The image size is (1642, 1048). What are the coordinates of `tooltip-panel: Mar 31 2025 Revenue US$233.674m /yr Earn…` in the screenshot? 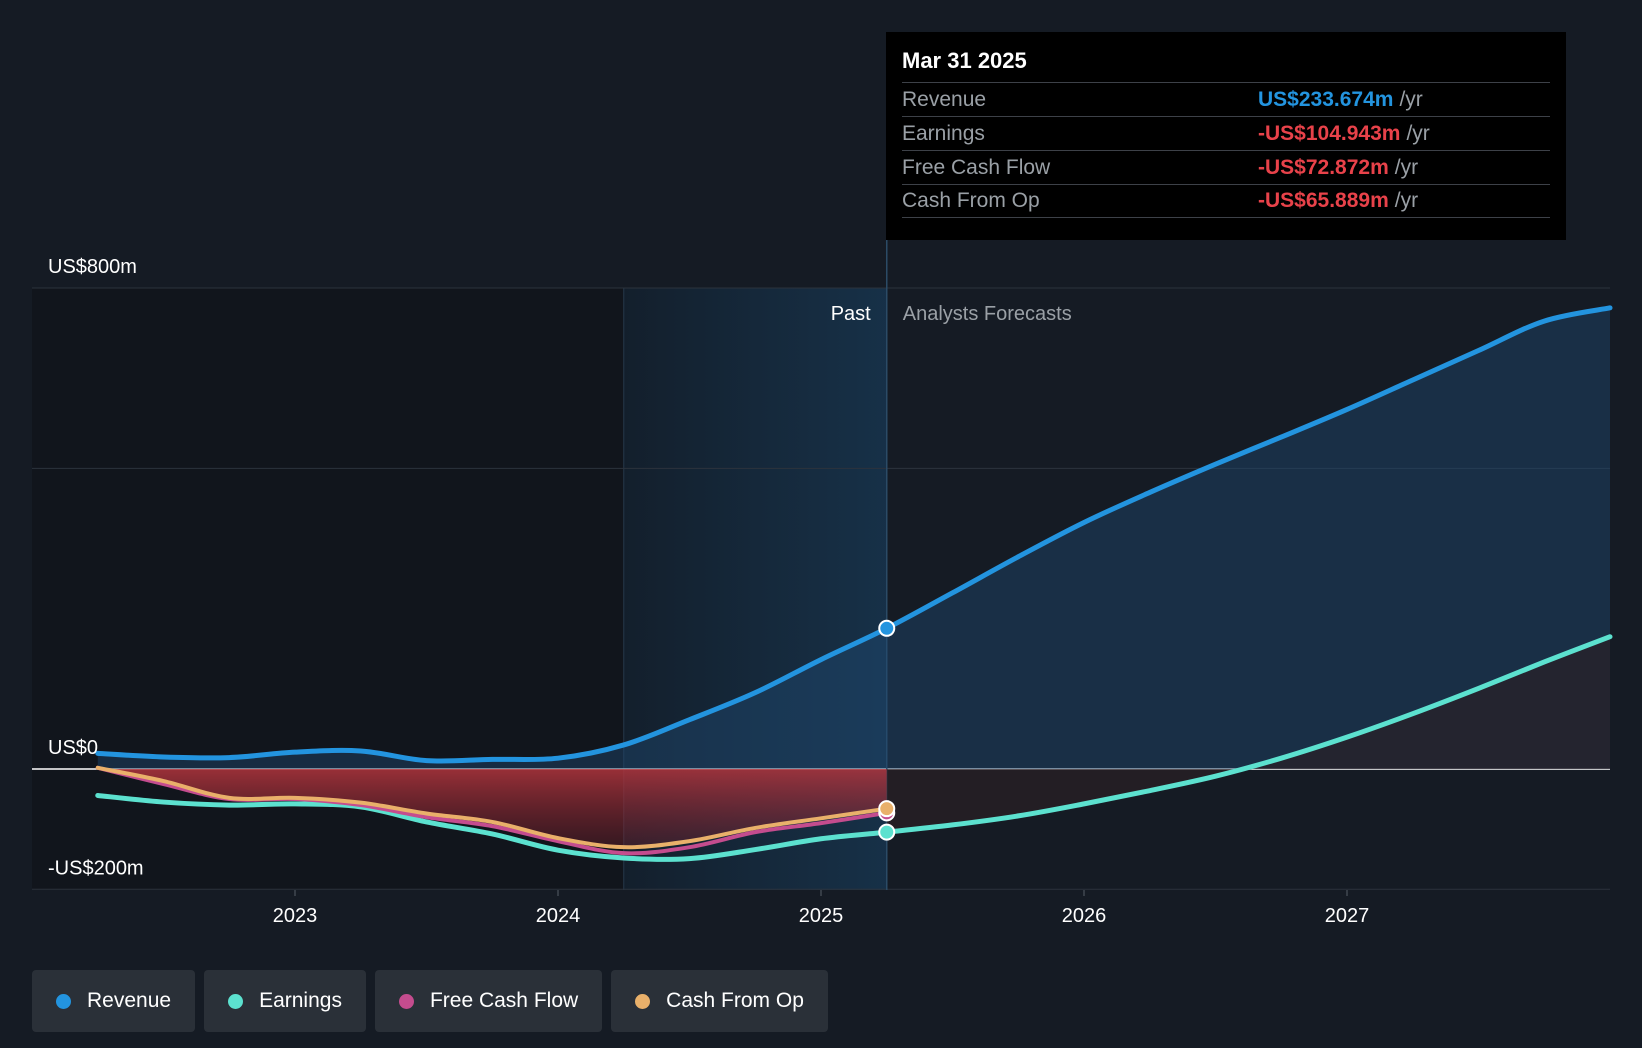 It's located at (1226, 136).